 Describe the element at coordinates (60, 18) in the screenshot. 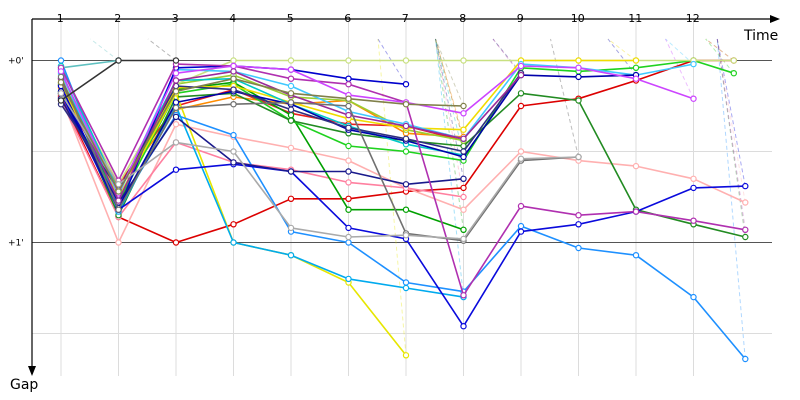

I see `x-tick-label: 1` at that location.